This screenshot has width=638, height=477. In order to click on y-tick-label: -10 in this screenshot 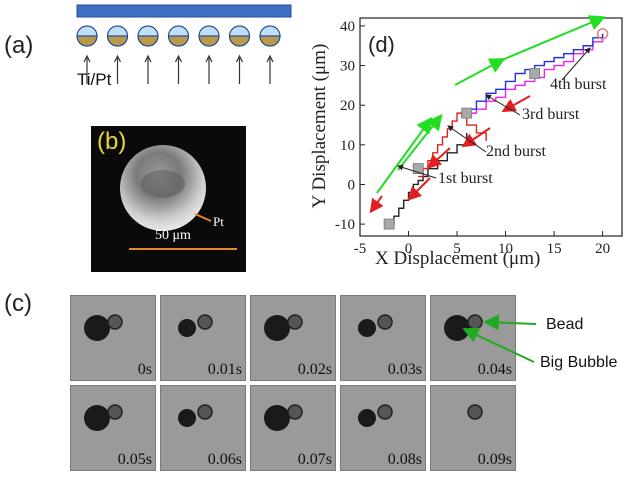, I will do `click(345, 225)`.